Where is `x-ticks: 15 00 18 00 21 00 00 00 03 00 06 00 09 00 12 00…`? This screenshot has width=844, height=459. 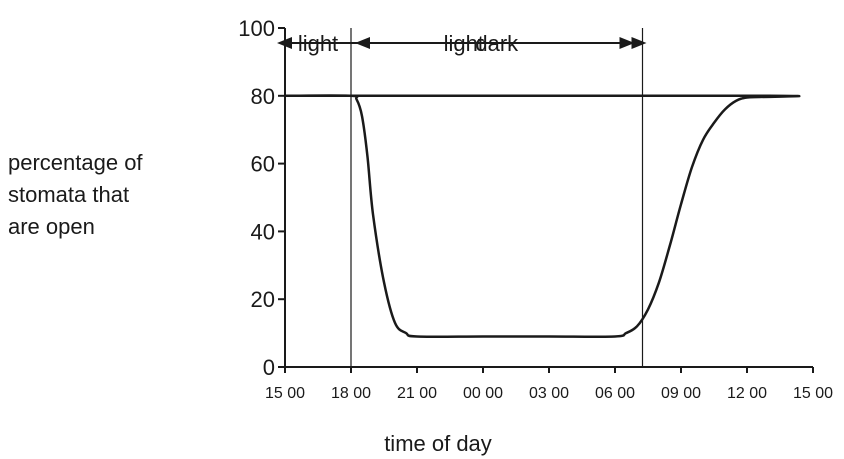 x-ticks: 15 00 18 00 21 00 00 00 03 00 06 00 09 00 12 00… is located at coordinates (549, 384).